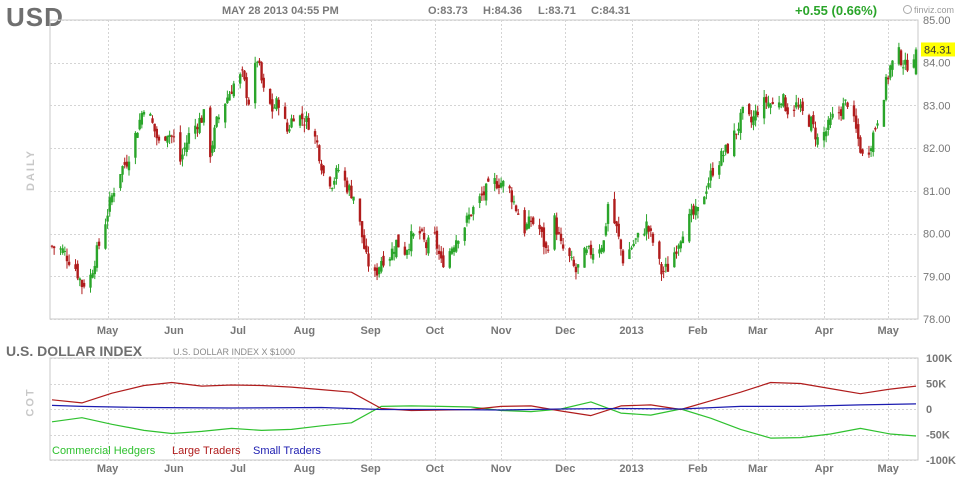 This screenshot has height=480, width=964. What do you see at coordinates (938, 49) in the screenshot?
I see `last-price-tag: 84.31` at bounding box center [938, 49].